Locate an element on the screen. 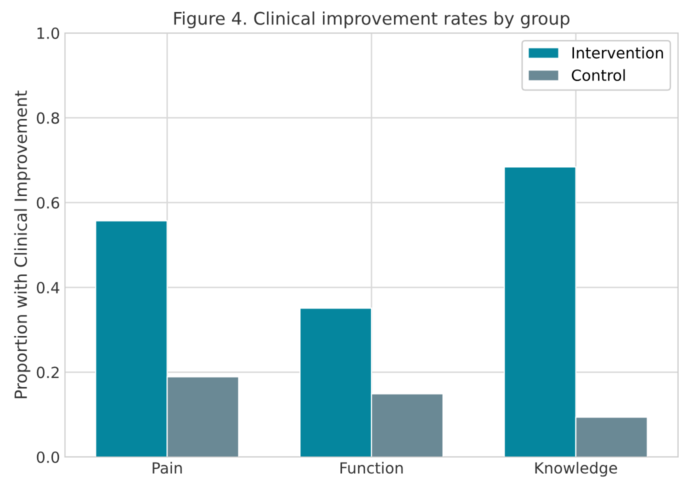  y-tick-label: 1.0 is located at coordinates (49, 33).